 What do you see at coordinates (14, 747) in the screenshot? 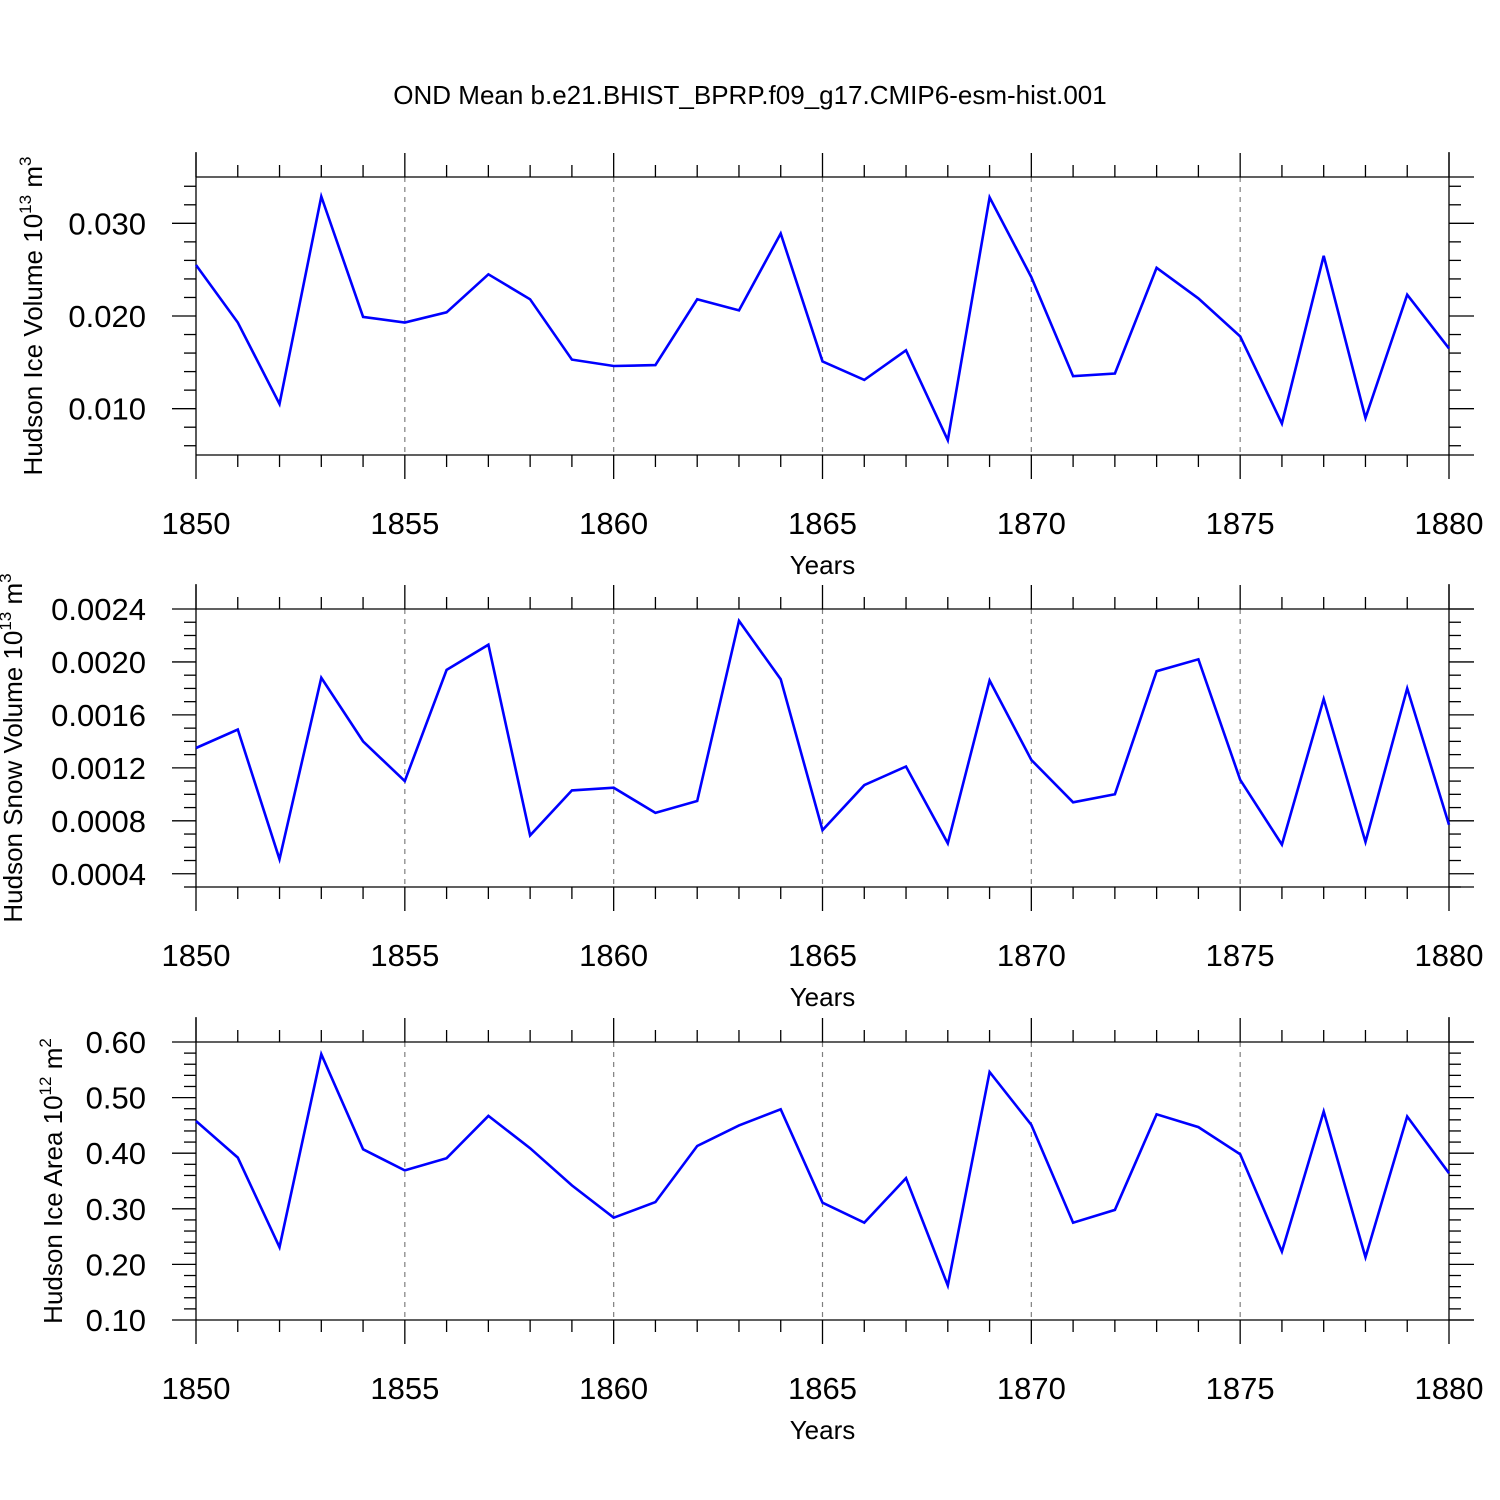
I see `y-axis-label: Hudson Snow Volume 1013 m3` at bounding box center [14, 747].